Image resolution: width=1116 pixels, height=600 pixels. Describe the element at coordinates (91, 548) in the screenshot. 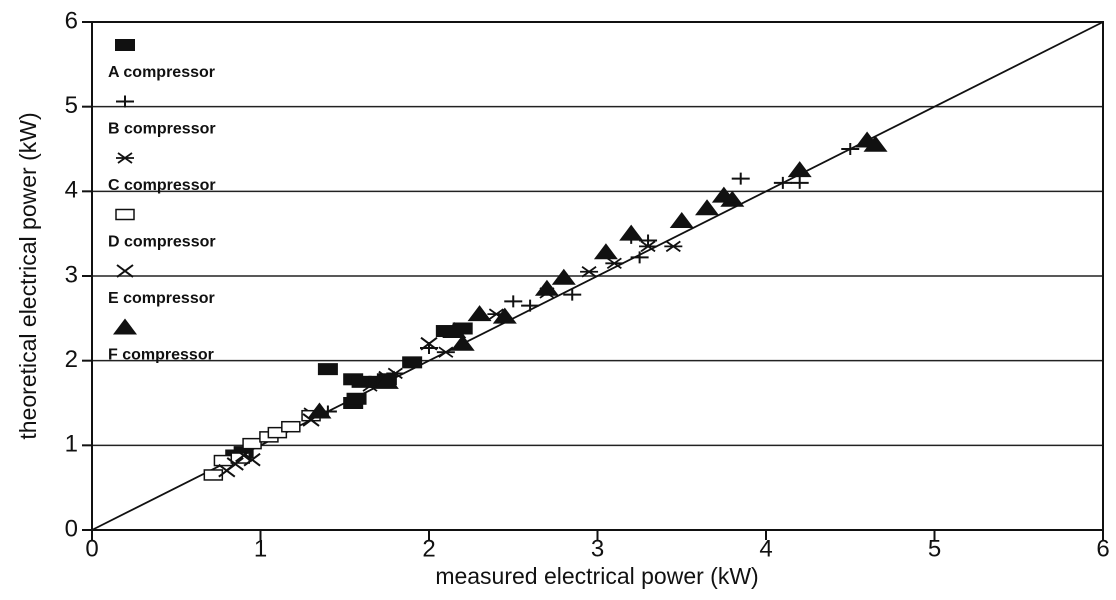

I see `x-tick-label: 0` at that location.